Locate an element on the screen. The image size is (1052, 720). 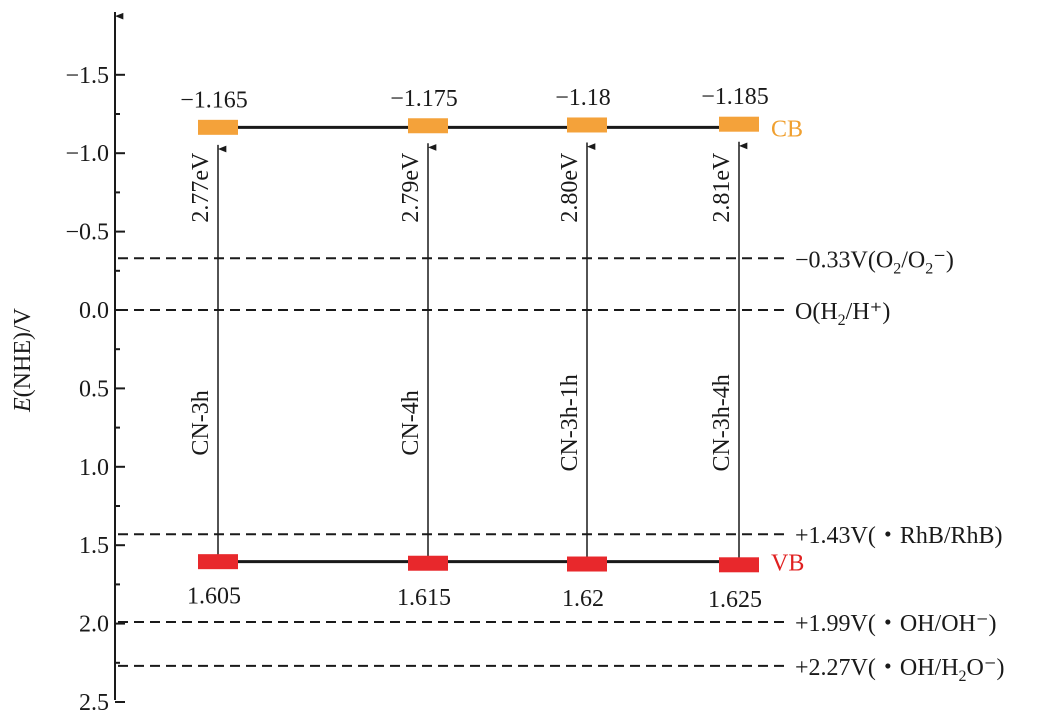
reference-label-part: +2.27V(・OH/H is located at coordinates (877, 668).